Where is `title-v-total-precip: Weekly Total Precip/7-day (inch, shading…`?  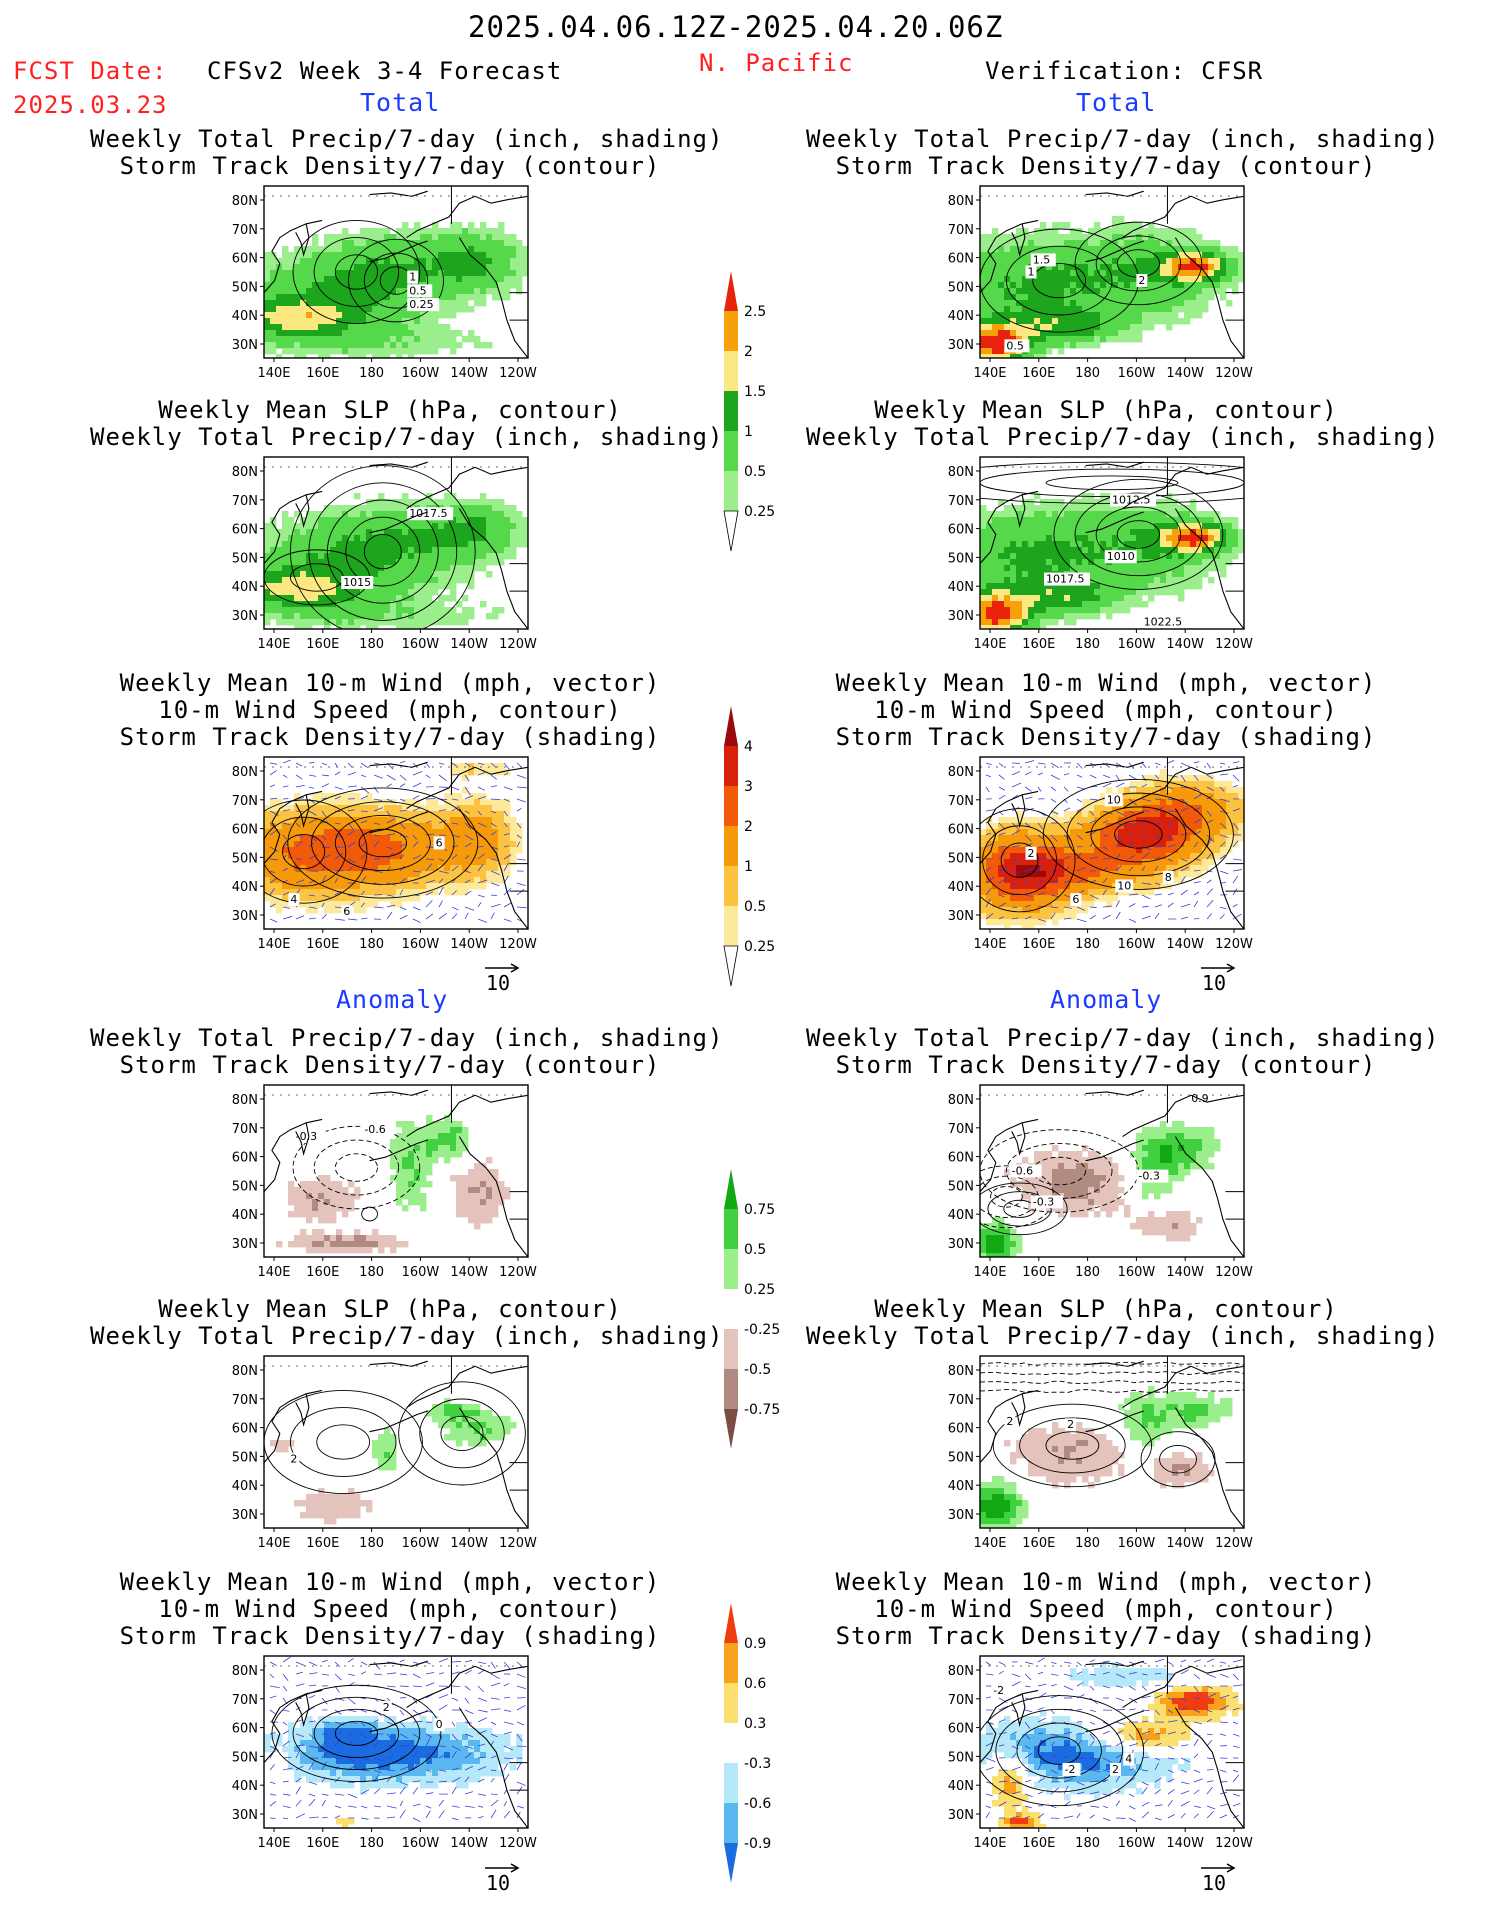
title-v-total-precip: Weekly Total Precip/7-day (inch, shading… is located at coordinates (1123, 152).